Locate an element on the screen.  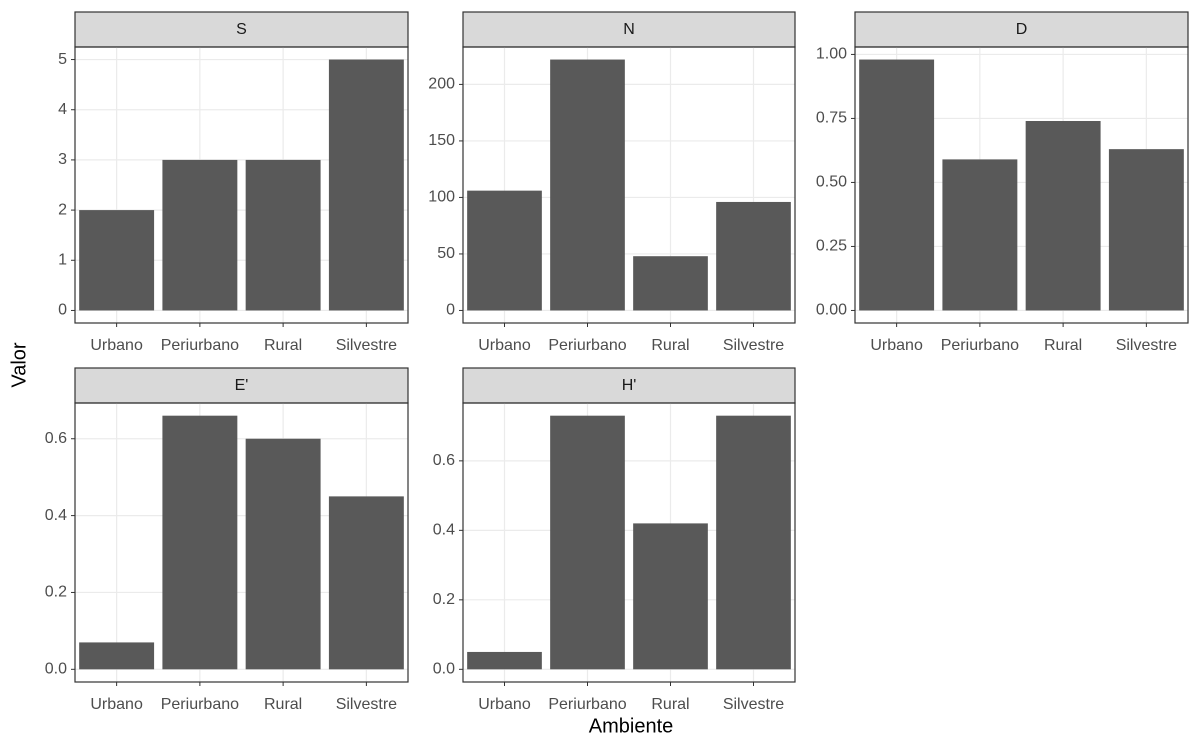
y-tick-label: 200 is located at coordinates (441, 84).